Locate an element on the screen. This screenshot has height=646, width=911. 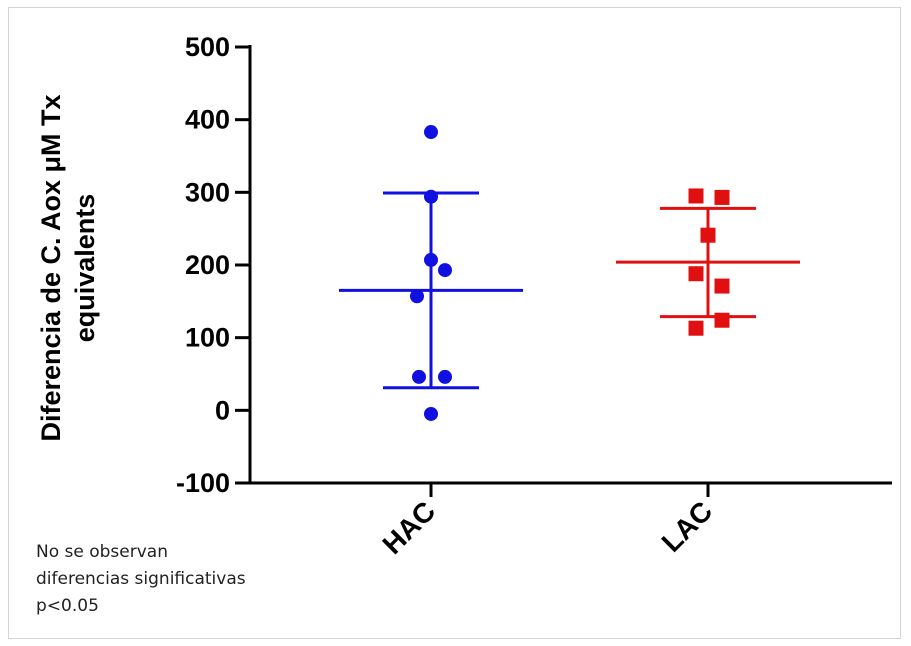
x-category-label: LAC is located at coordinates (687, 526).